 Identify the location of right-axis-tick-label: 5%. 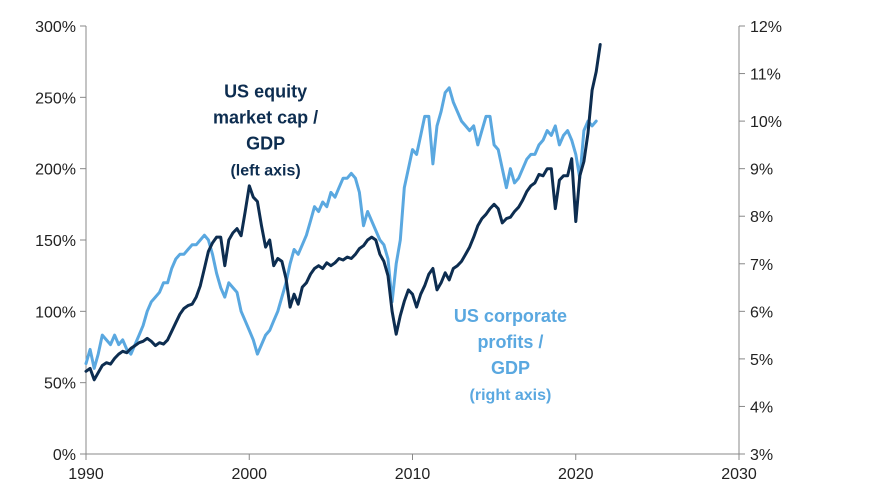
(761, 360).